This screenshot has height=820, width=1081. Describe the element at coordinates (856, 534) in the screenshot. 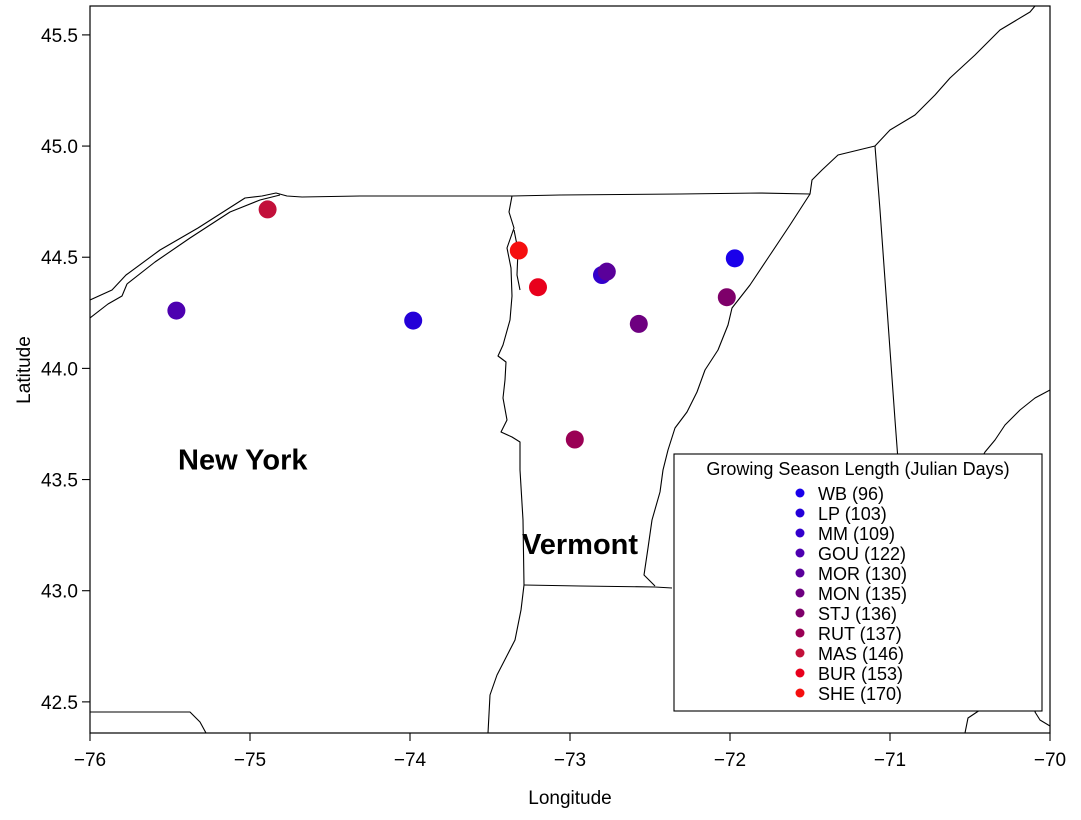

I see `legend-label: MM (109)` at that location.